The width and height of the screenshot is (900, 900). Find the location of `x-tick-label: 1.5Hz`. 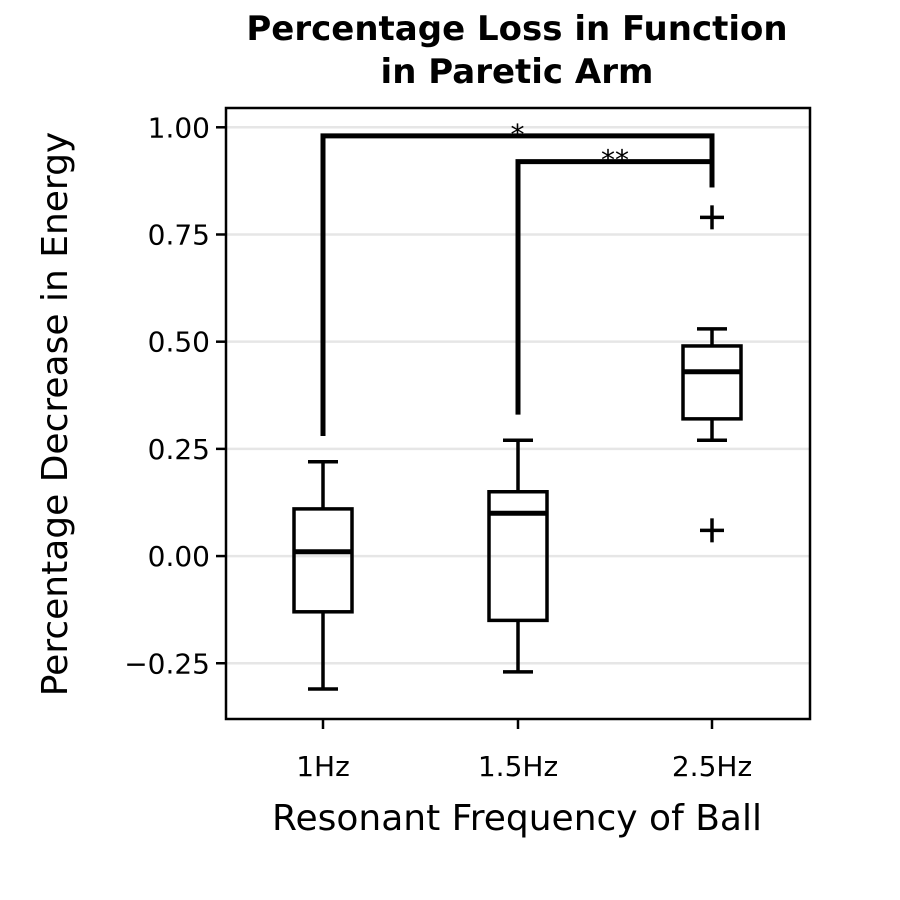

x-tick-label: 1.5Hz is located at coordinates (518, 766).